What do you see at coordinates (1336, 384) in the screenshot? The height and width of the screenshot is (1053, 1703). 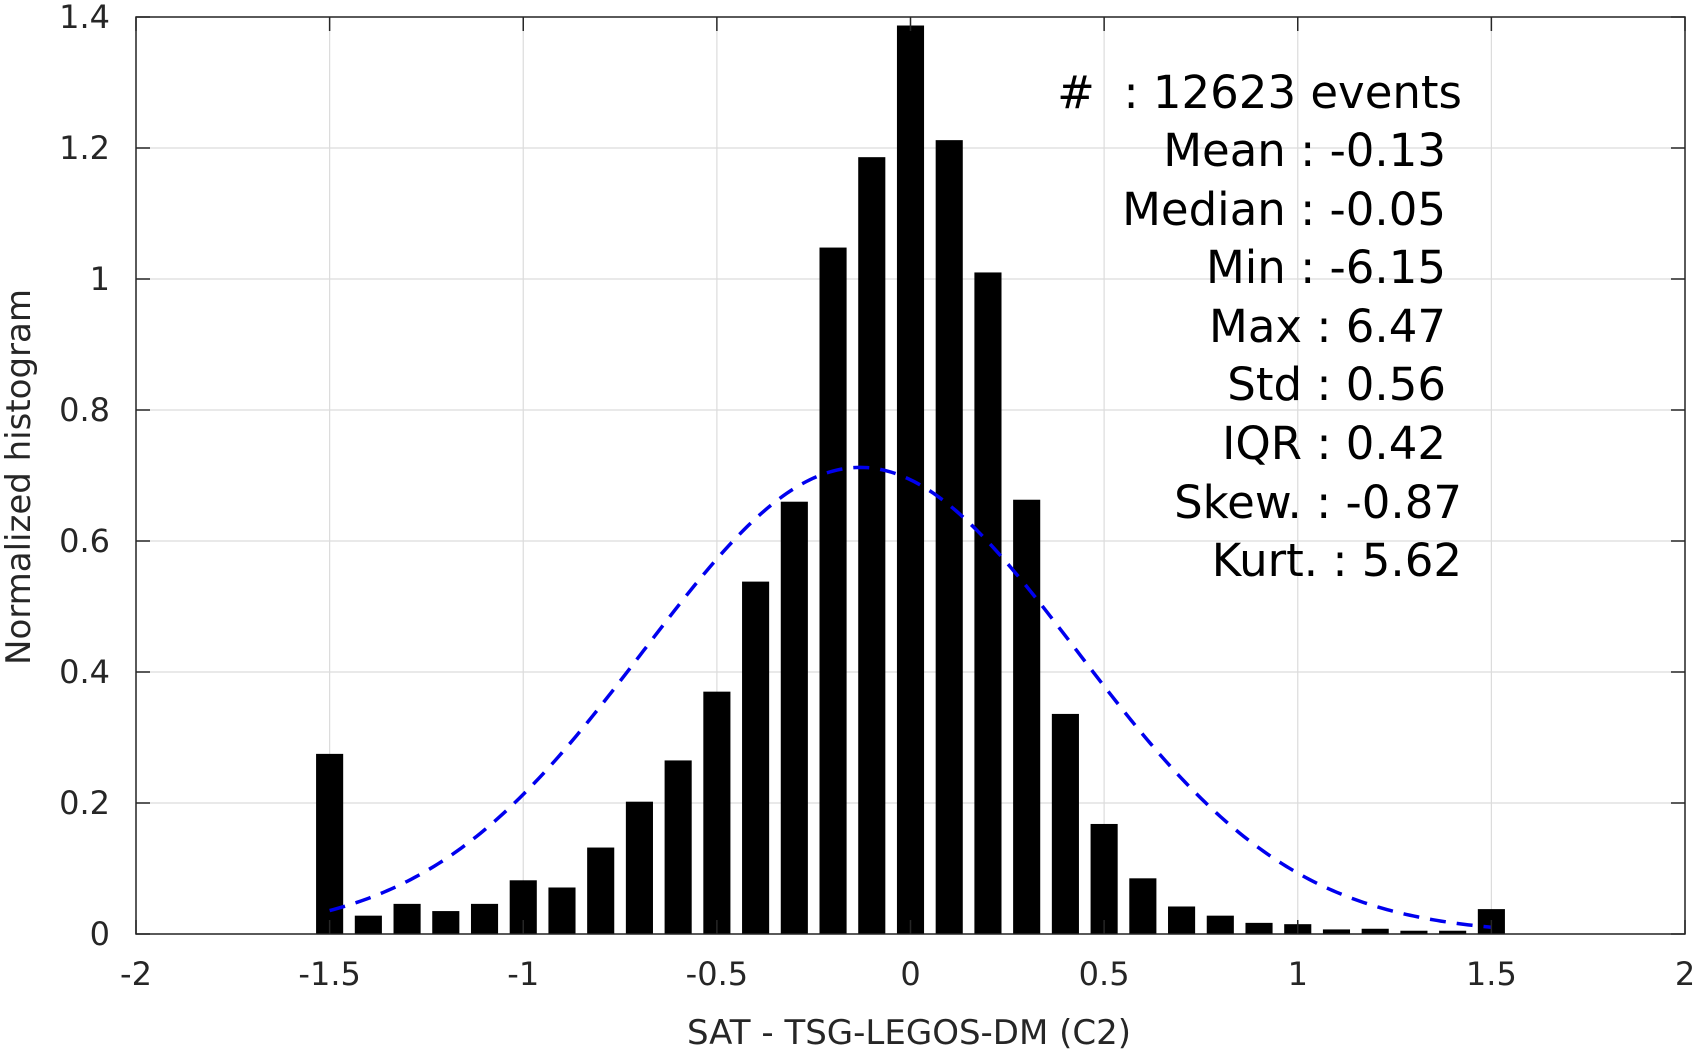 I see `stat-std: Std : 0.56` at bounding box center [1336, 384].